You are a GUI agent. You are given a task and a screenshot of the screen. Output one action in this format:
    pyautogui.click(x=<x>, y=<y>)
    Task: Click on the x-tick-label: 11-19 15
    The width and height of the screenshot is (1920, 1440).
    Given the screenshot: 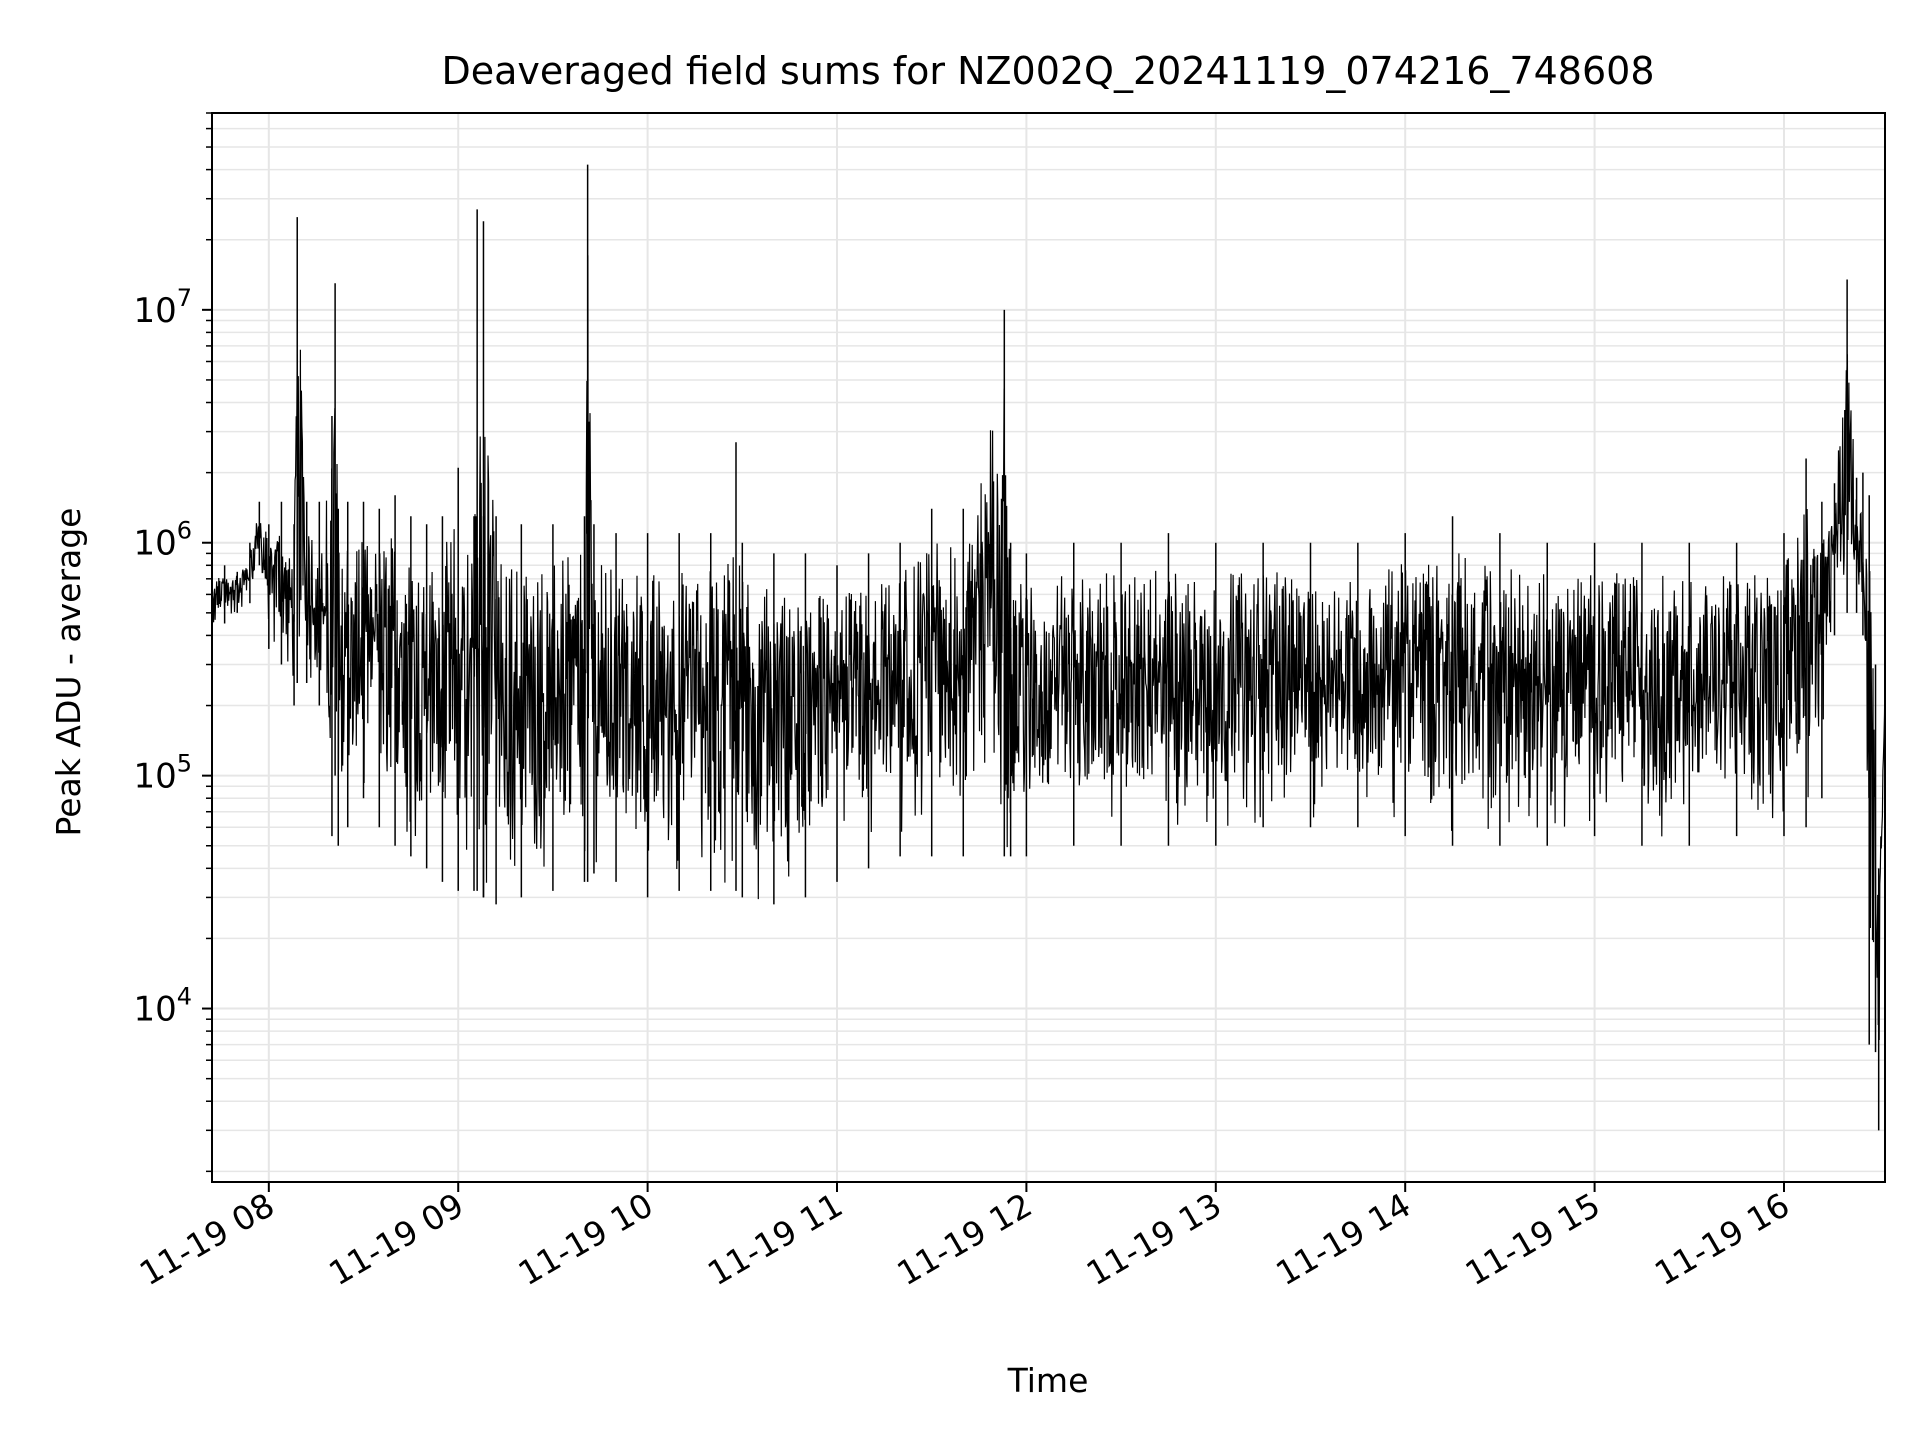 What is the action you would take?
    pyautogui.click(x=1533, y=1239)
    